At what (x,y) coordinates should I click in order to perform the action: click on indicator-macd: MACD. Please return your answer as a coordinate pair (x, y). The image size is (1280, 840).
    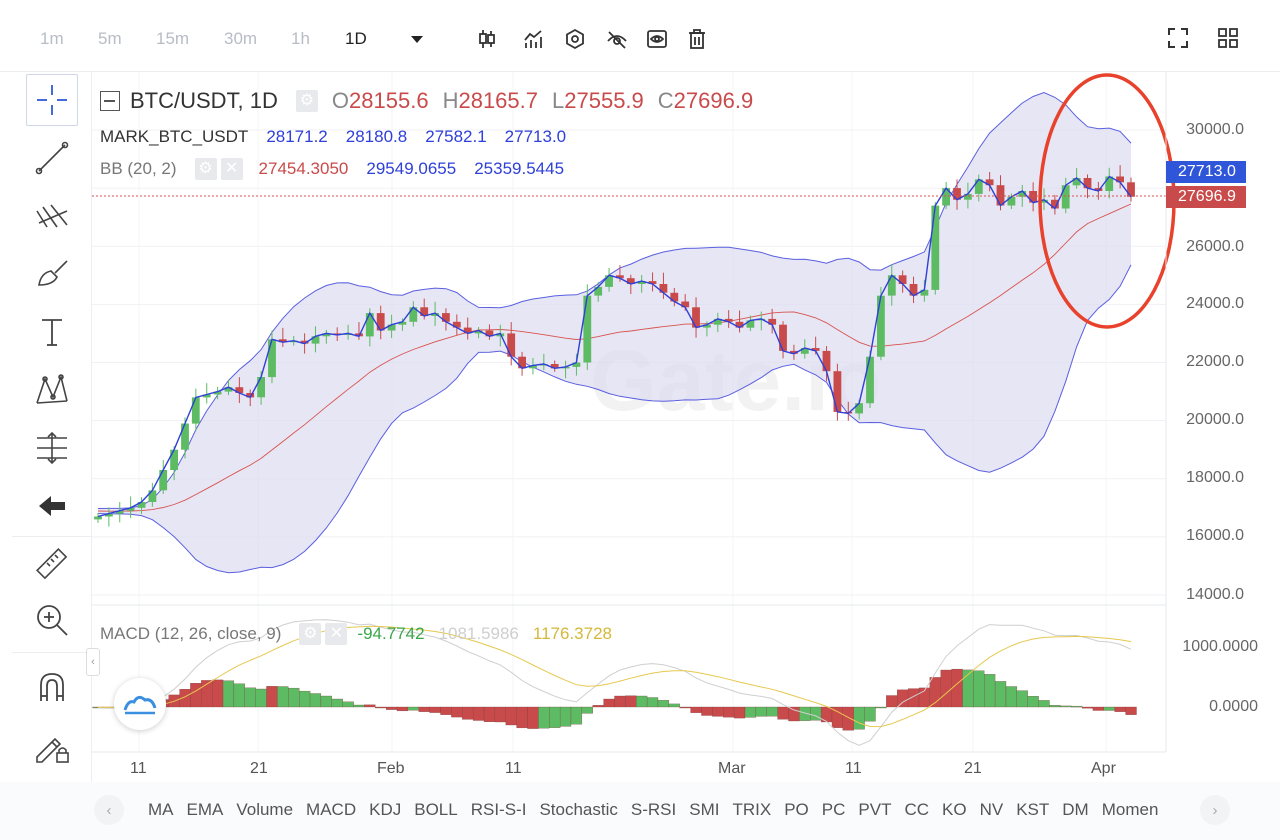
    Looking at the image, I should click on (331, 809).